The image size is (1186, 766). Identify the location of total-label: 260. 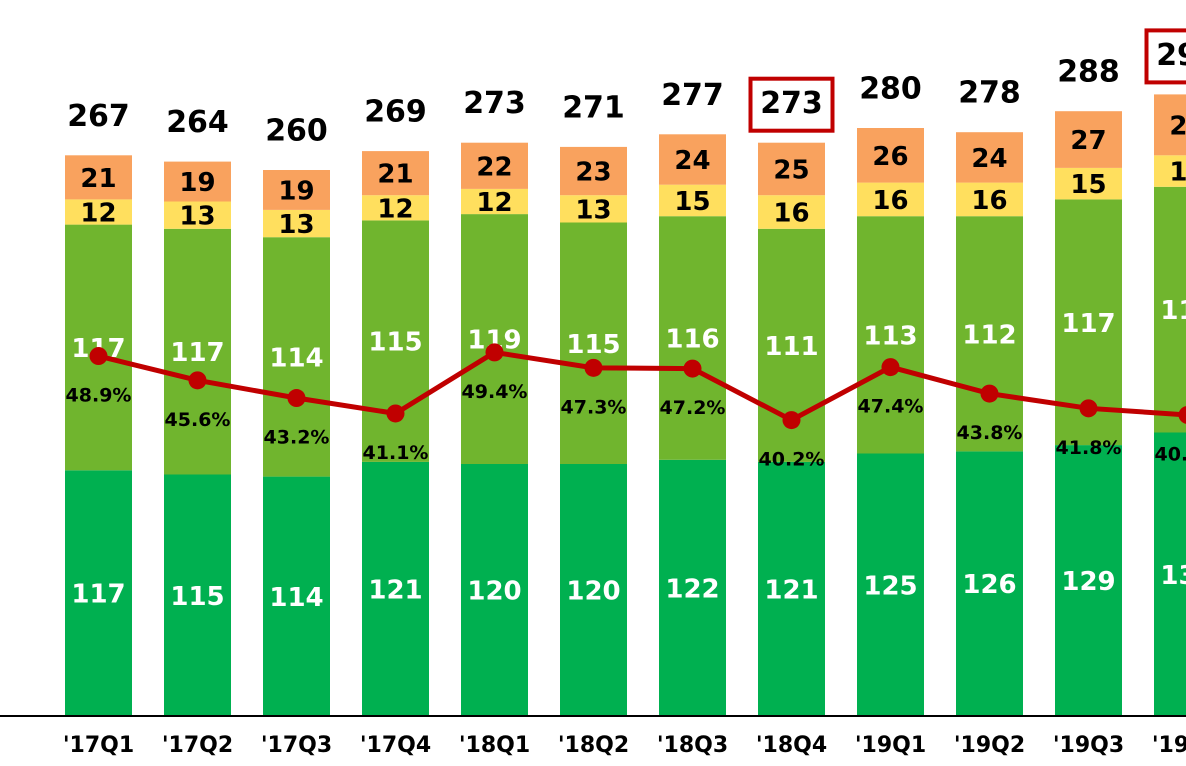
(296, 131).